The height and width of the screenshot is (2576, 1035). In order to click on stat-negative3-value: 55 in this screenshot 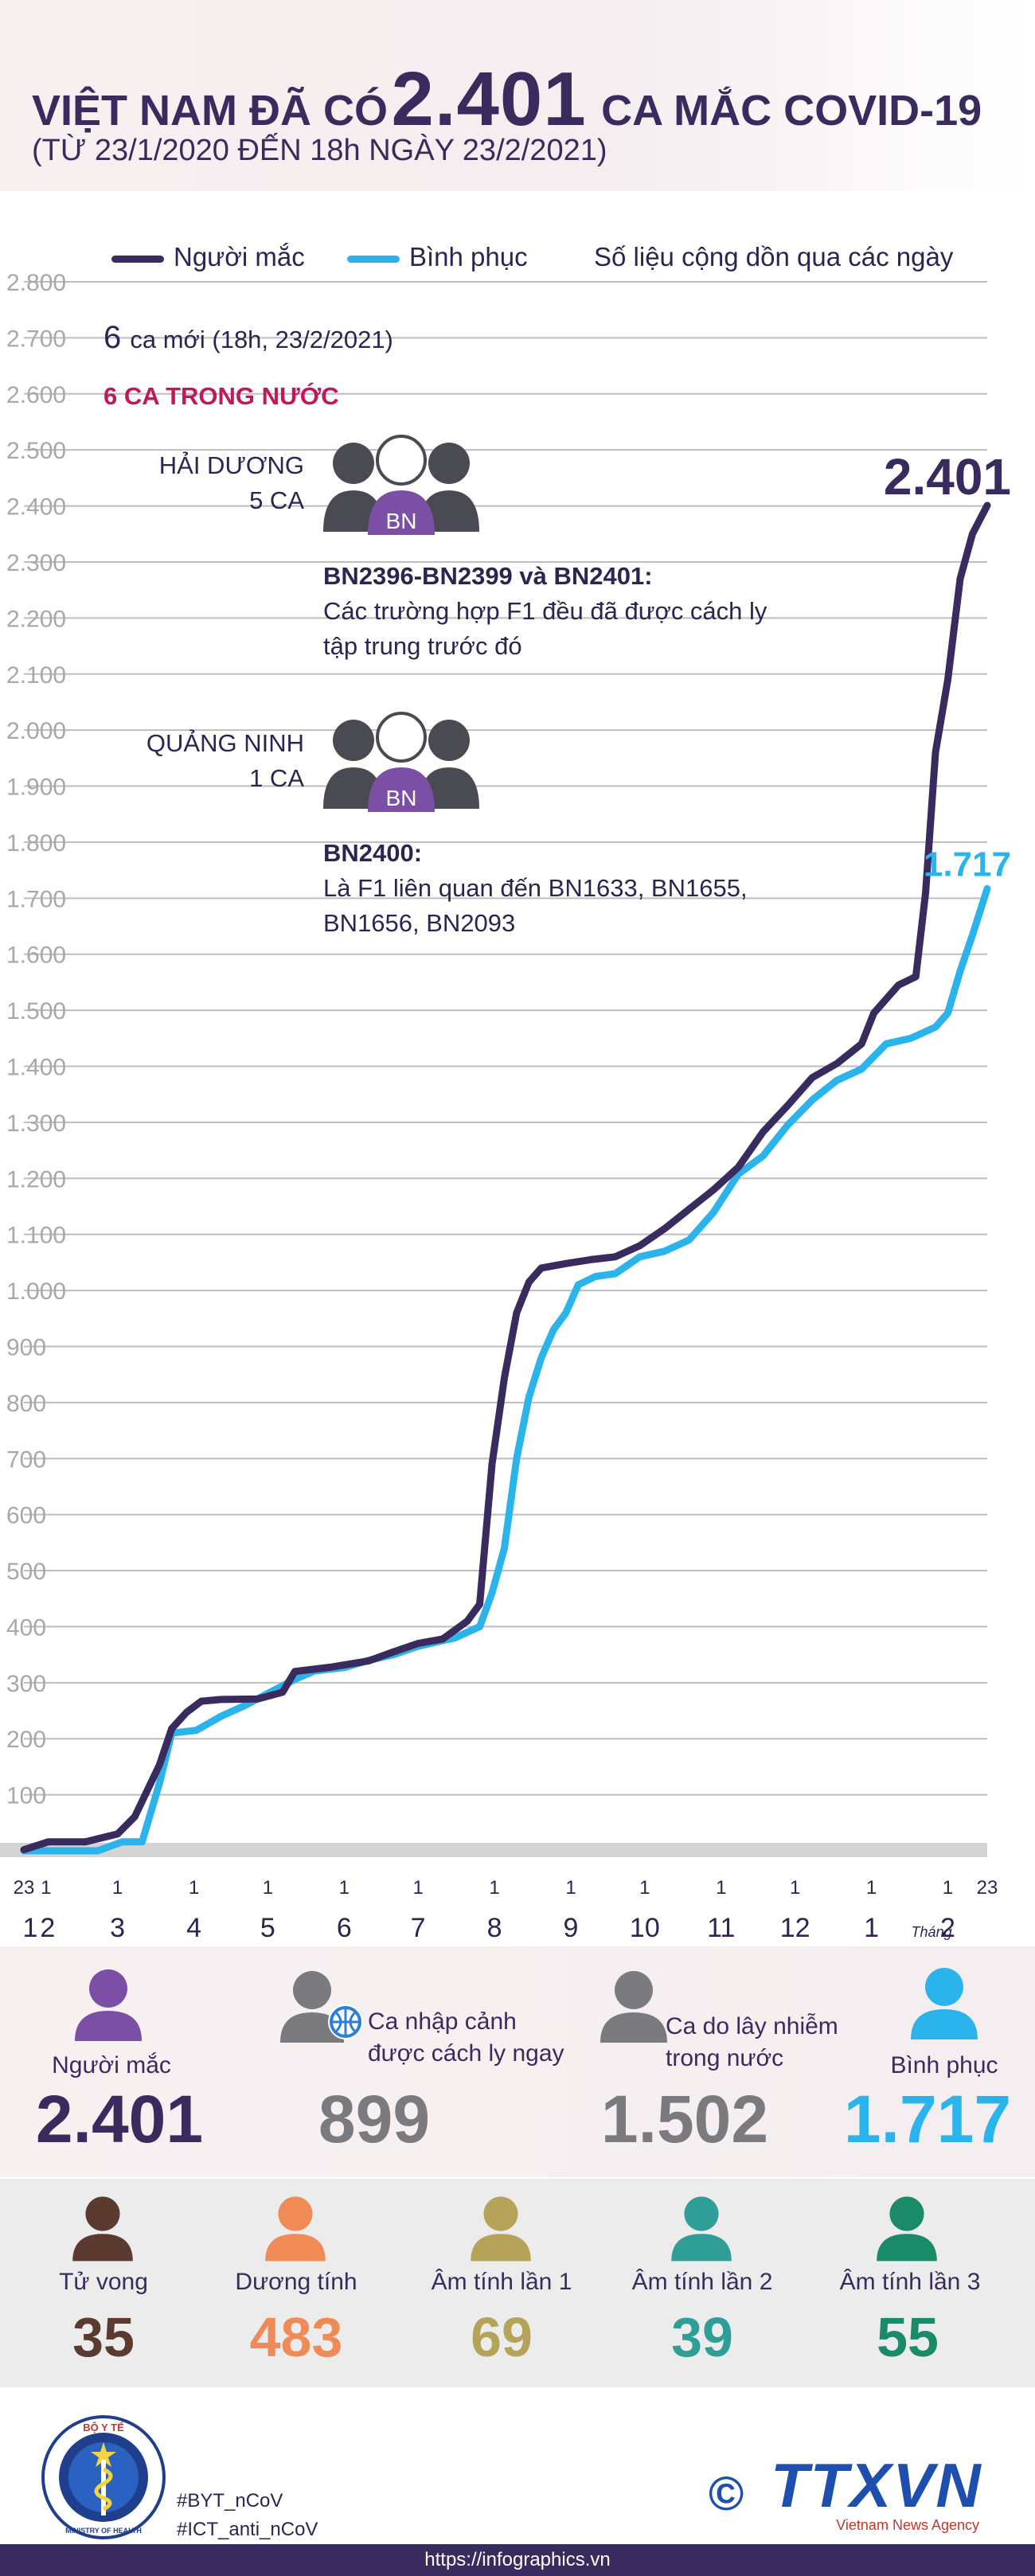, I will do `click(908, 2337)`.